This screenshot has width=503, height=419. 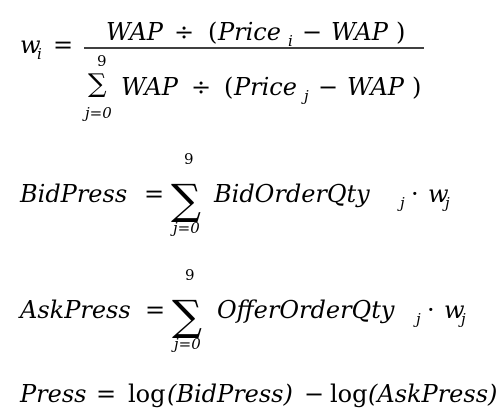 What do you see at coordinates (189, 159) in the screenshot?
I see `bid-press-sum-upper: 9` at bounding box center [189, 159].